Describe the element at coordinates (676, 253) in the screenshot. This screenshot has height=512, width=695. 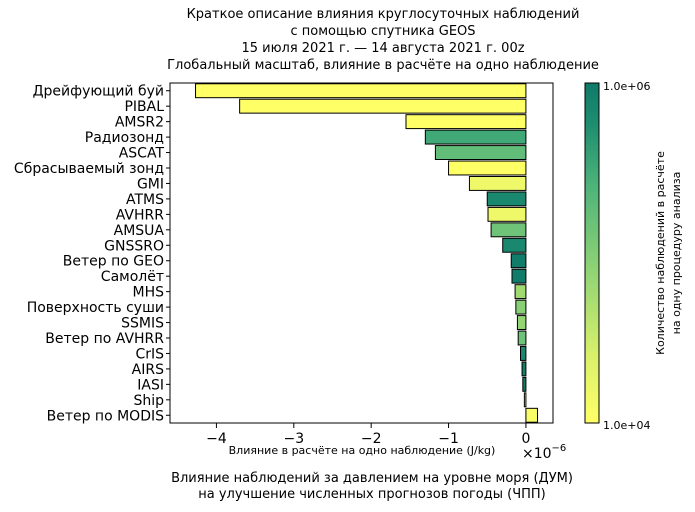
I see `colorbar-label-line-2: на одну процедуру анализа` at that location.